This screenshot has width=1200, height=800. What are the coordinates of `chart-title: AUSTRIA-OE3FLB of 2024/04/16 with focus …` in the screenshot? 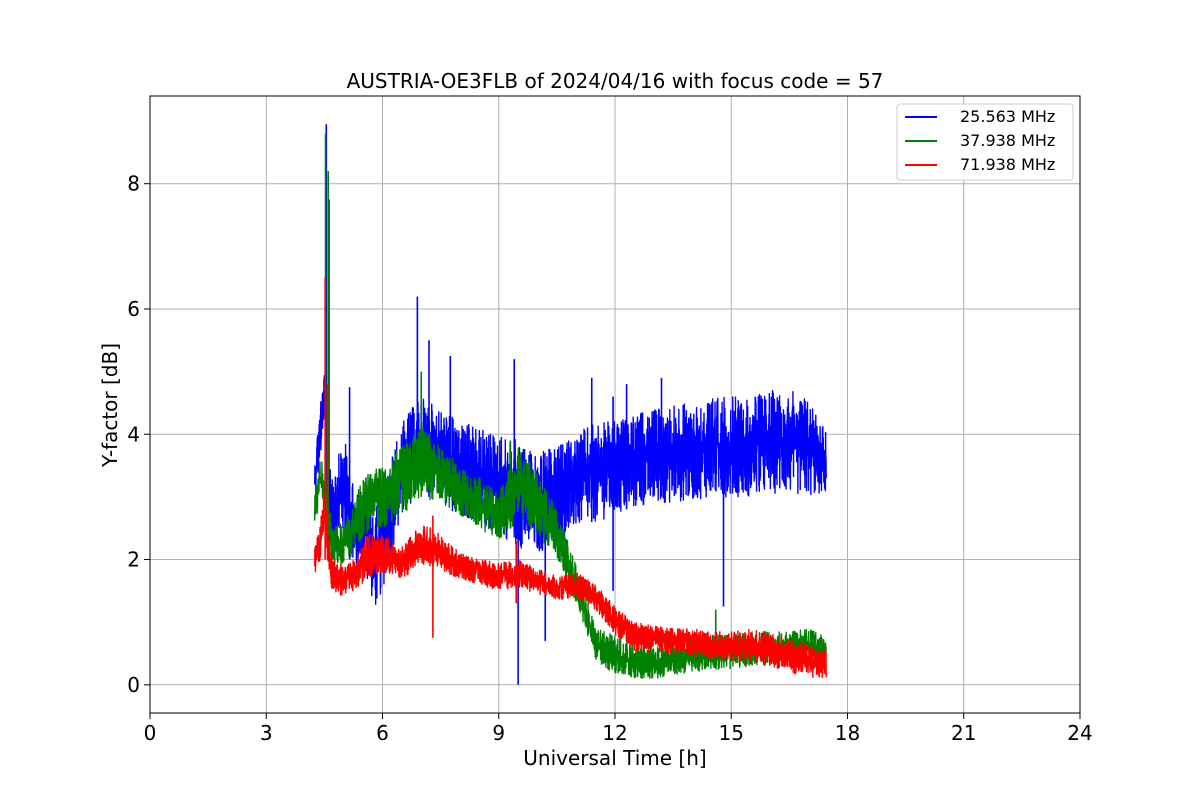 It's located at (615, 81).